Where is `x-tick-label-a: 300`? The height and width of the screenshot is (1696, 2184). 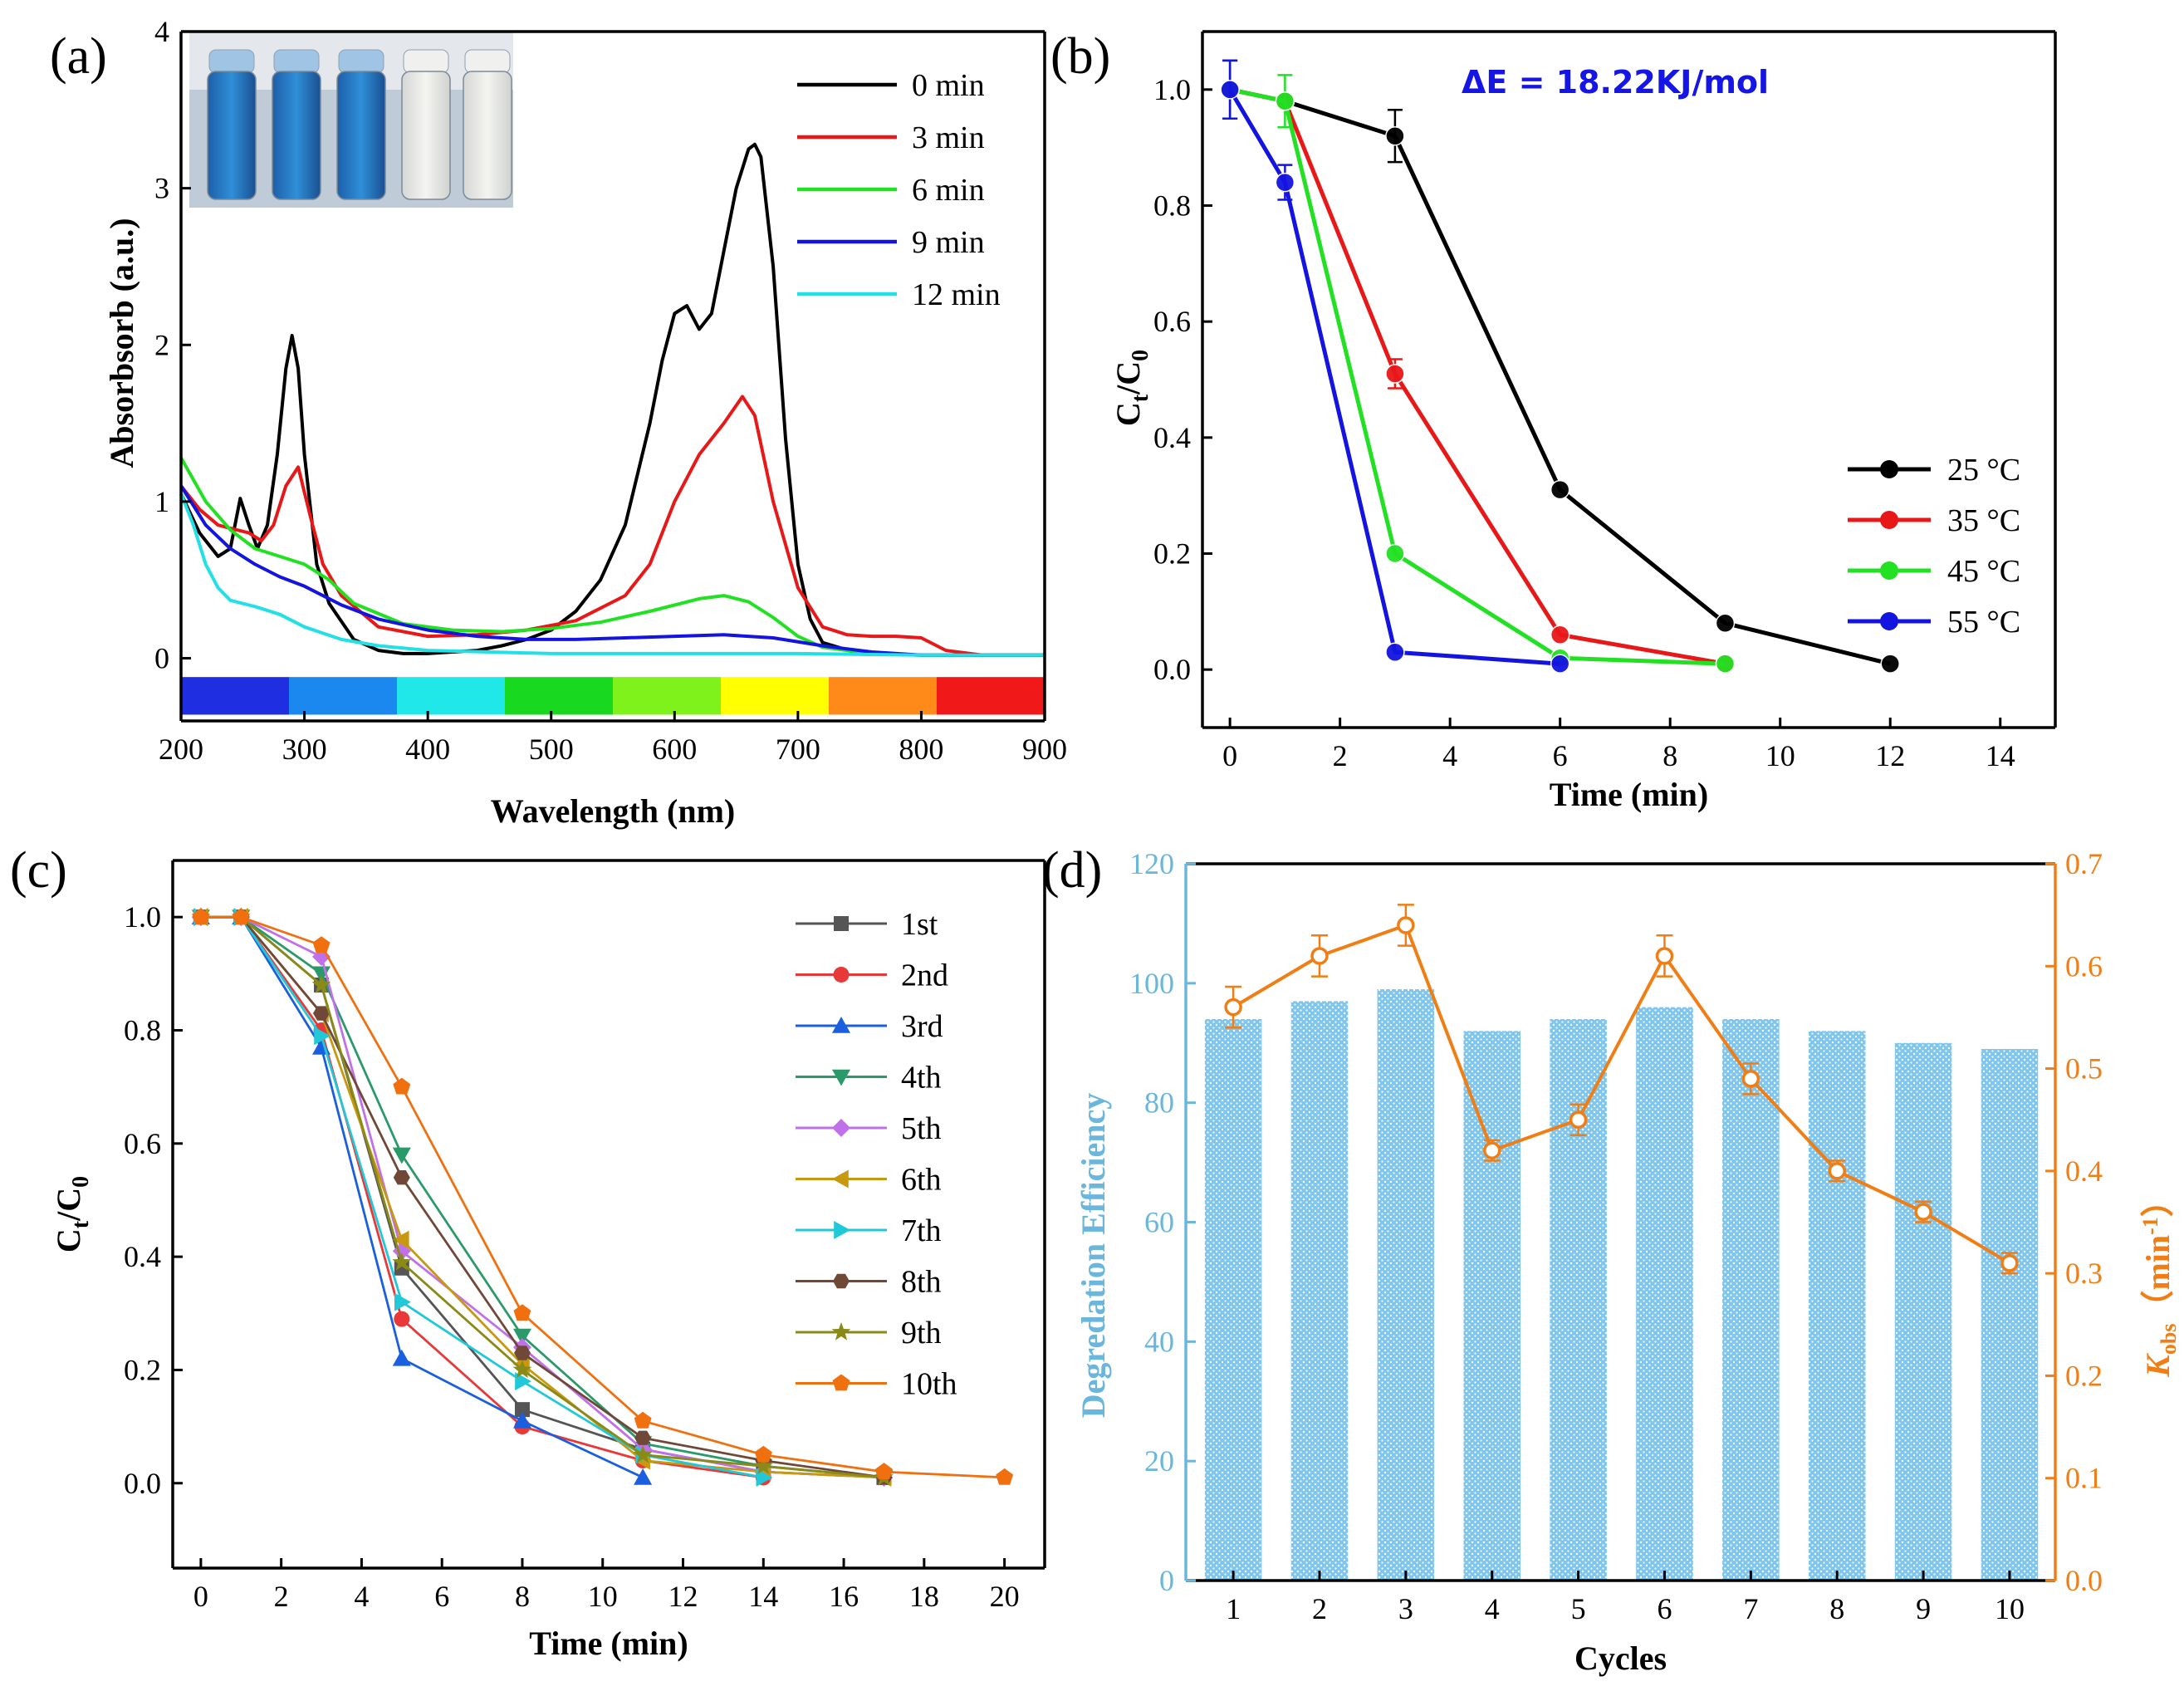
x-tick-label-a: 300 is located at coordinates (304, 750).